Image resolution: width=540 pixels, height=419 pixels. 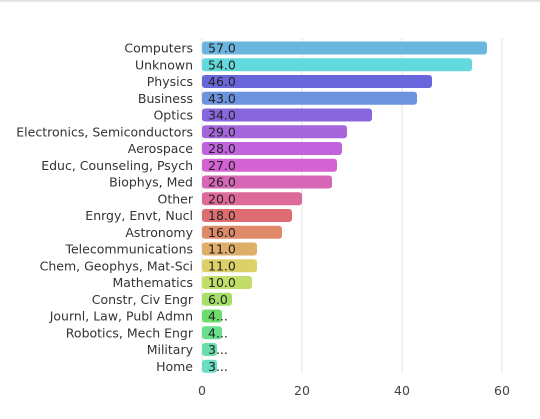 What do you see at coordinates (222, 81) in the screenshot?
I see `value-label: 46.0` at bounding box center [222, 81].